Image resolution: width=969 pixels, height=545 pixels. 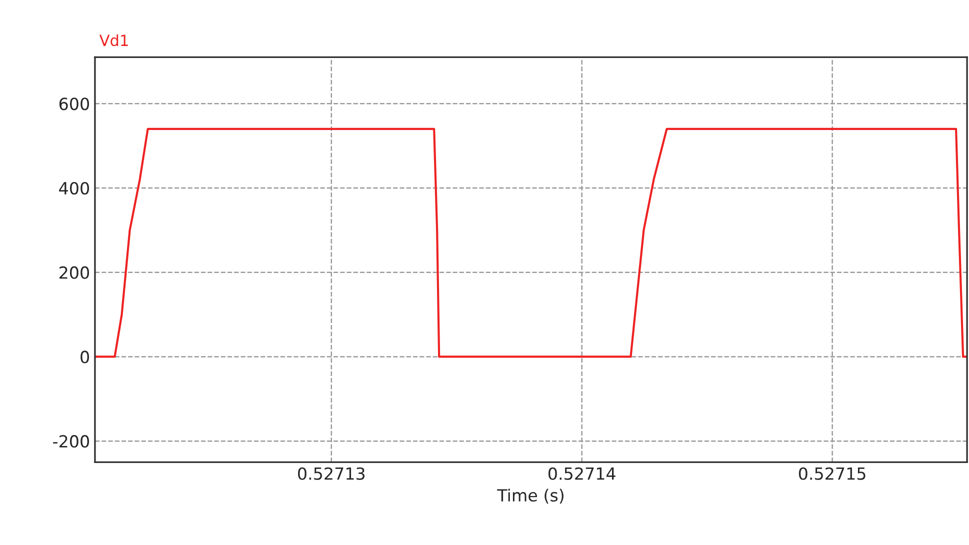 What do you see at coordinates (74, 188) in the screenshot?
I see `y-tick-label: 400` at bounding box center [74, 188].